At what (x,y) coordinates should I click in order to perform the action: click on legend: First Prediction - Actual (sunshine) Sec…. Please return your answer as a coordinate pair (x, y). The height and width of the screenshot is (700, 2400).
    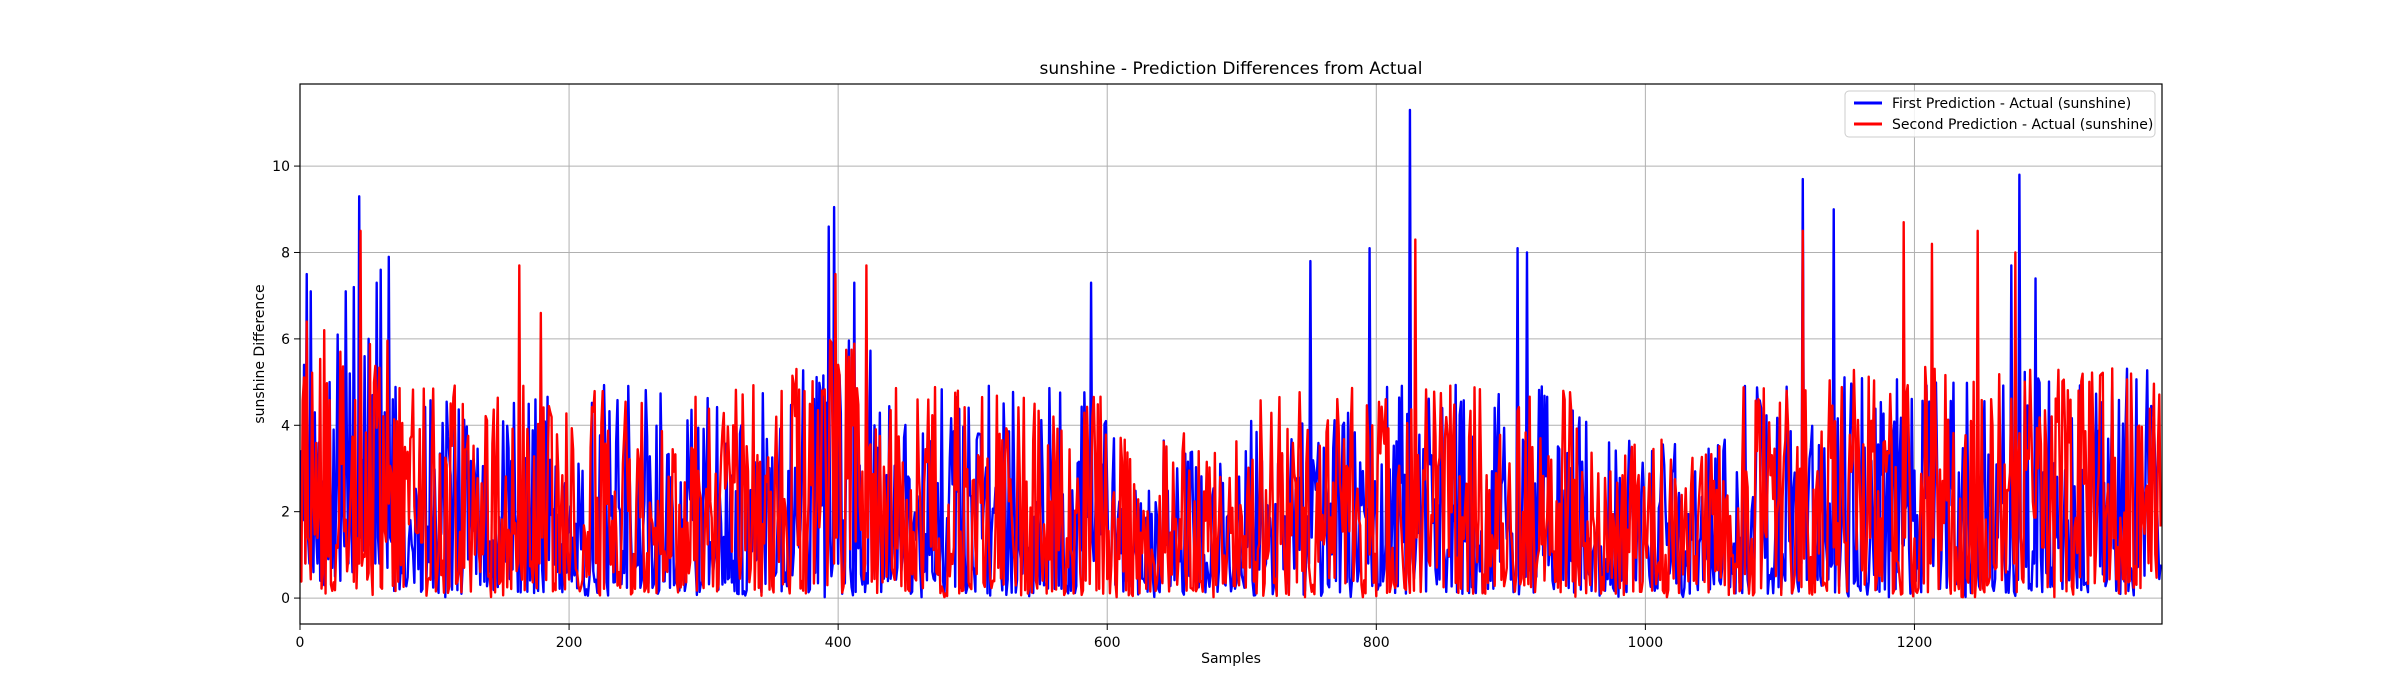
    Looking at the image, I should click on (2000, 114).